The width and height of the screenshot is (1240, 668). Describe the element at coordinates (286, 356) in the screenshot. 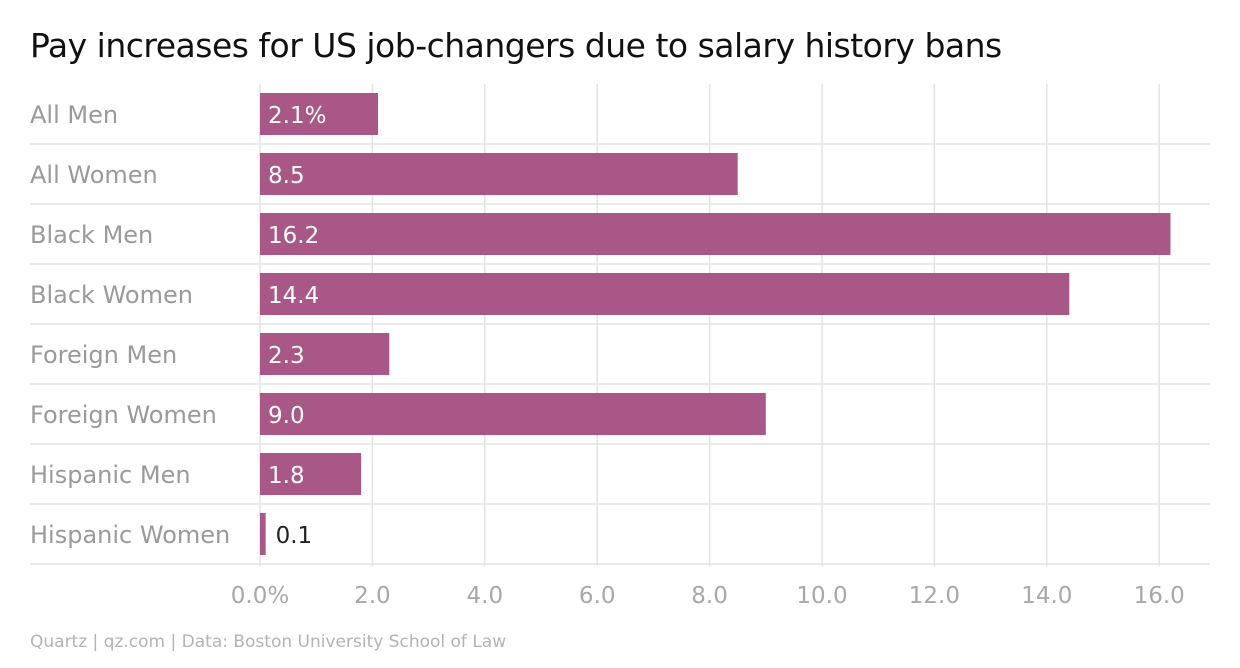

I see `data-label: 2.3` at that location.